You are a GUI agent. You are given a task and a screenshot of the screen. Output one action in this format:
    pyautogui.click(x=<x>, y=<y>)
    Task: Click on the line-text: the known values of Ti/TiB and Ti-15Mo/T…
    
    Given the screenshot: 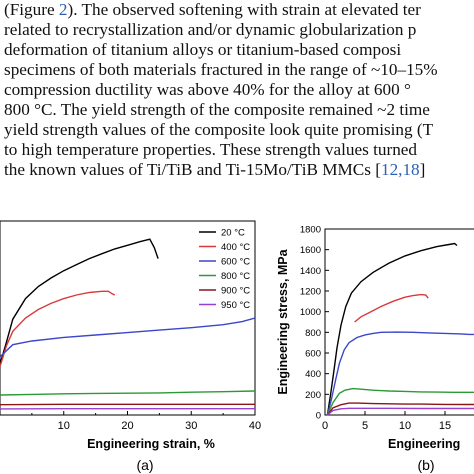 What is the action you would take?
    pyautogui.click(x=192, y=169)
    